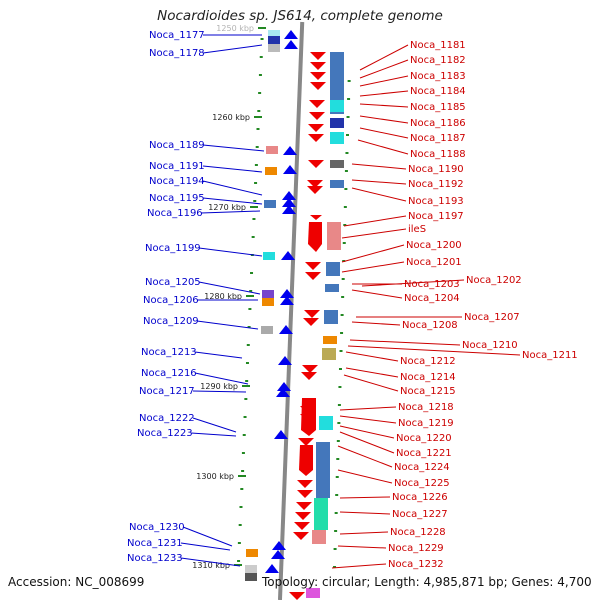 This screenshot has height=600, width=600. I want to click on right-gene-label: Noca_1210, so click(490, 345).